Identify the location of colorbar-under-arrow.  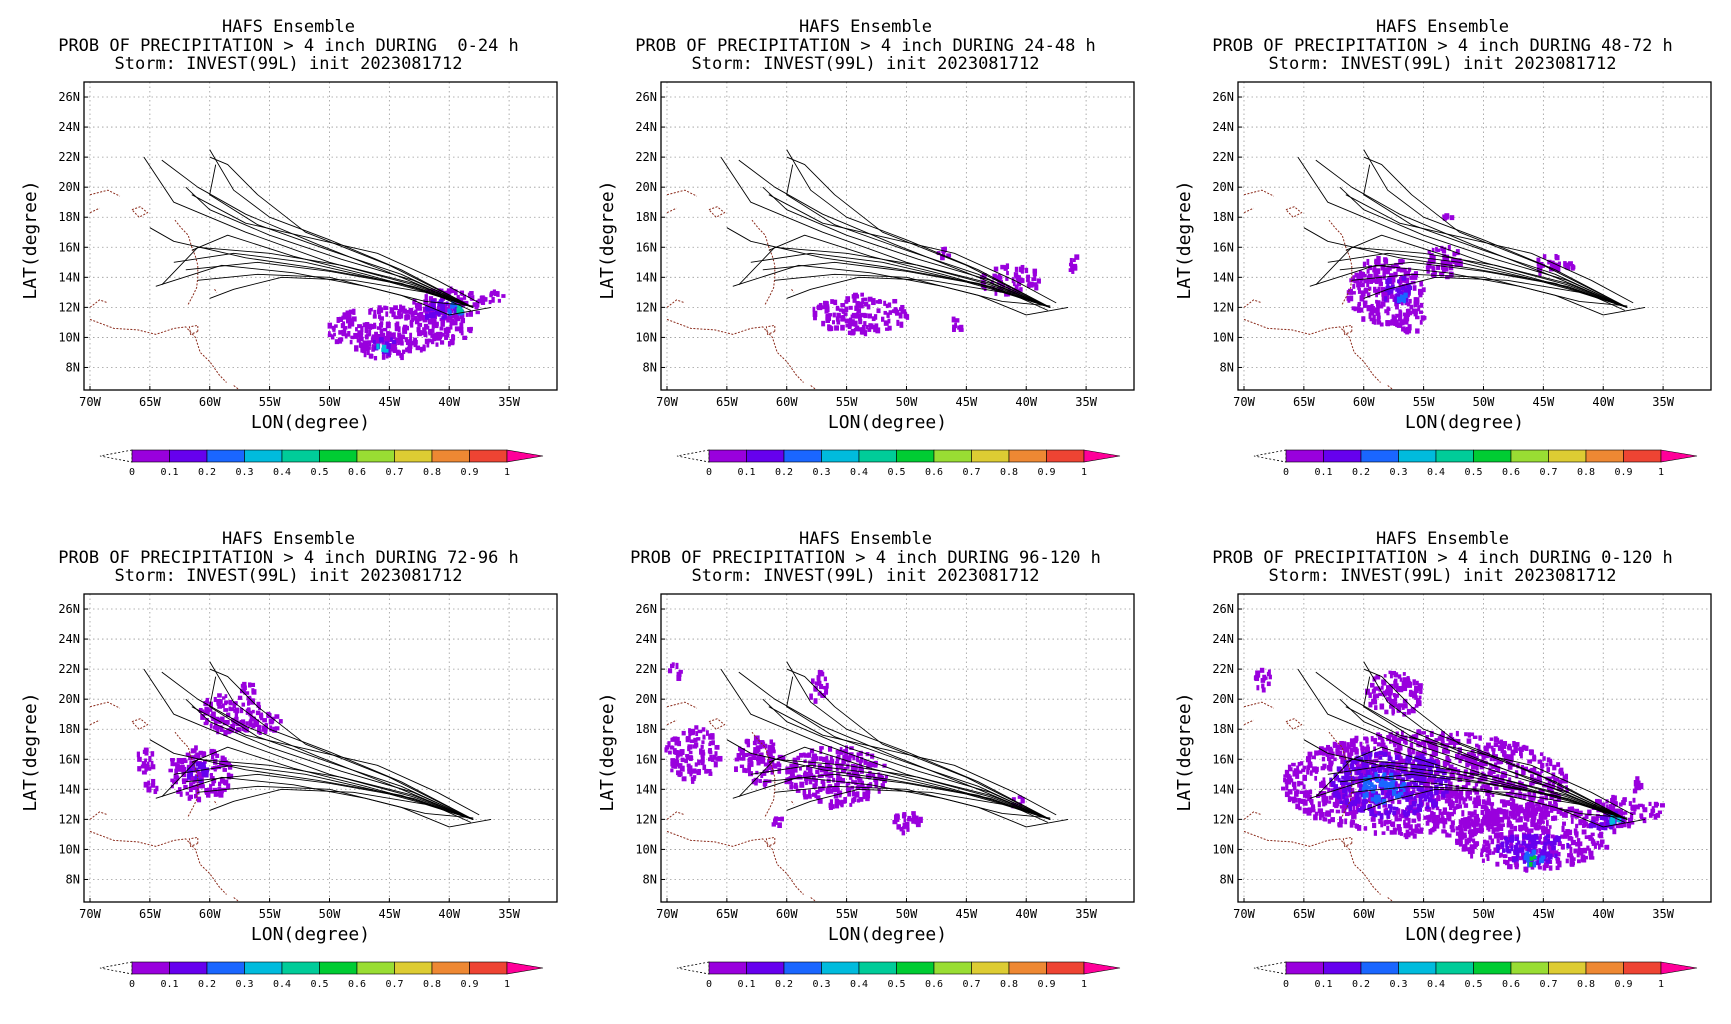
(116, 456).